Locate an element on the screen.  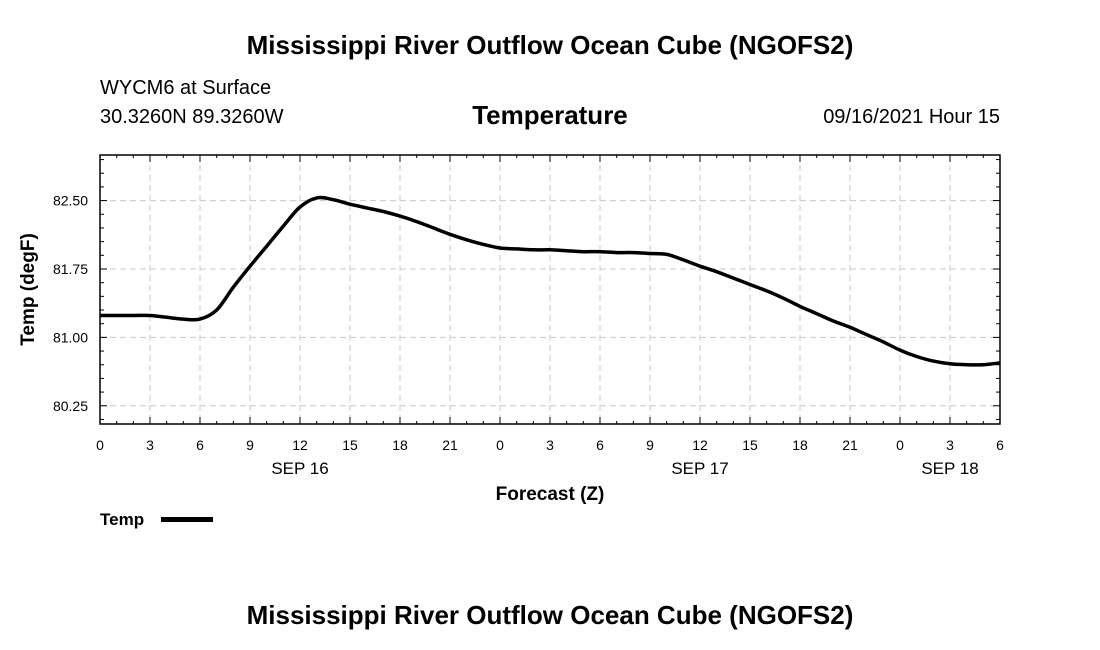
y-tick-label: 81.75 is located at coordinates (70, 269).